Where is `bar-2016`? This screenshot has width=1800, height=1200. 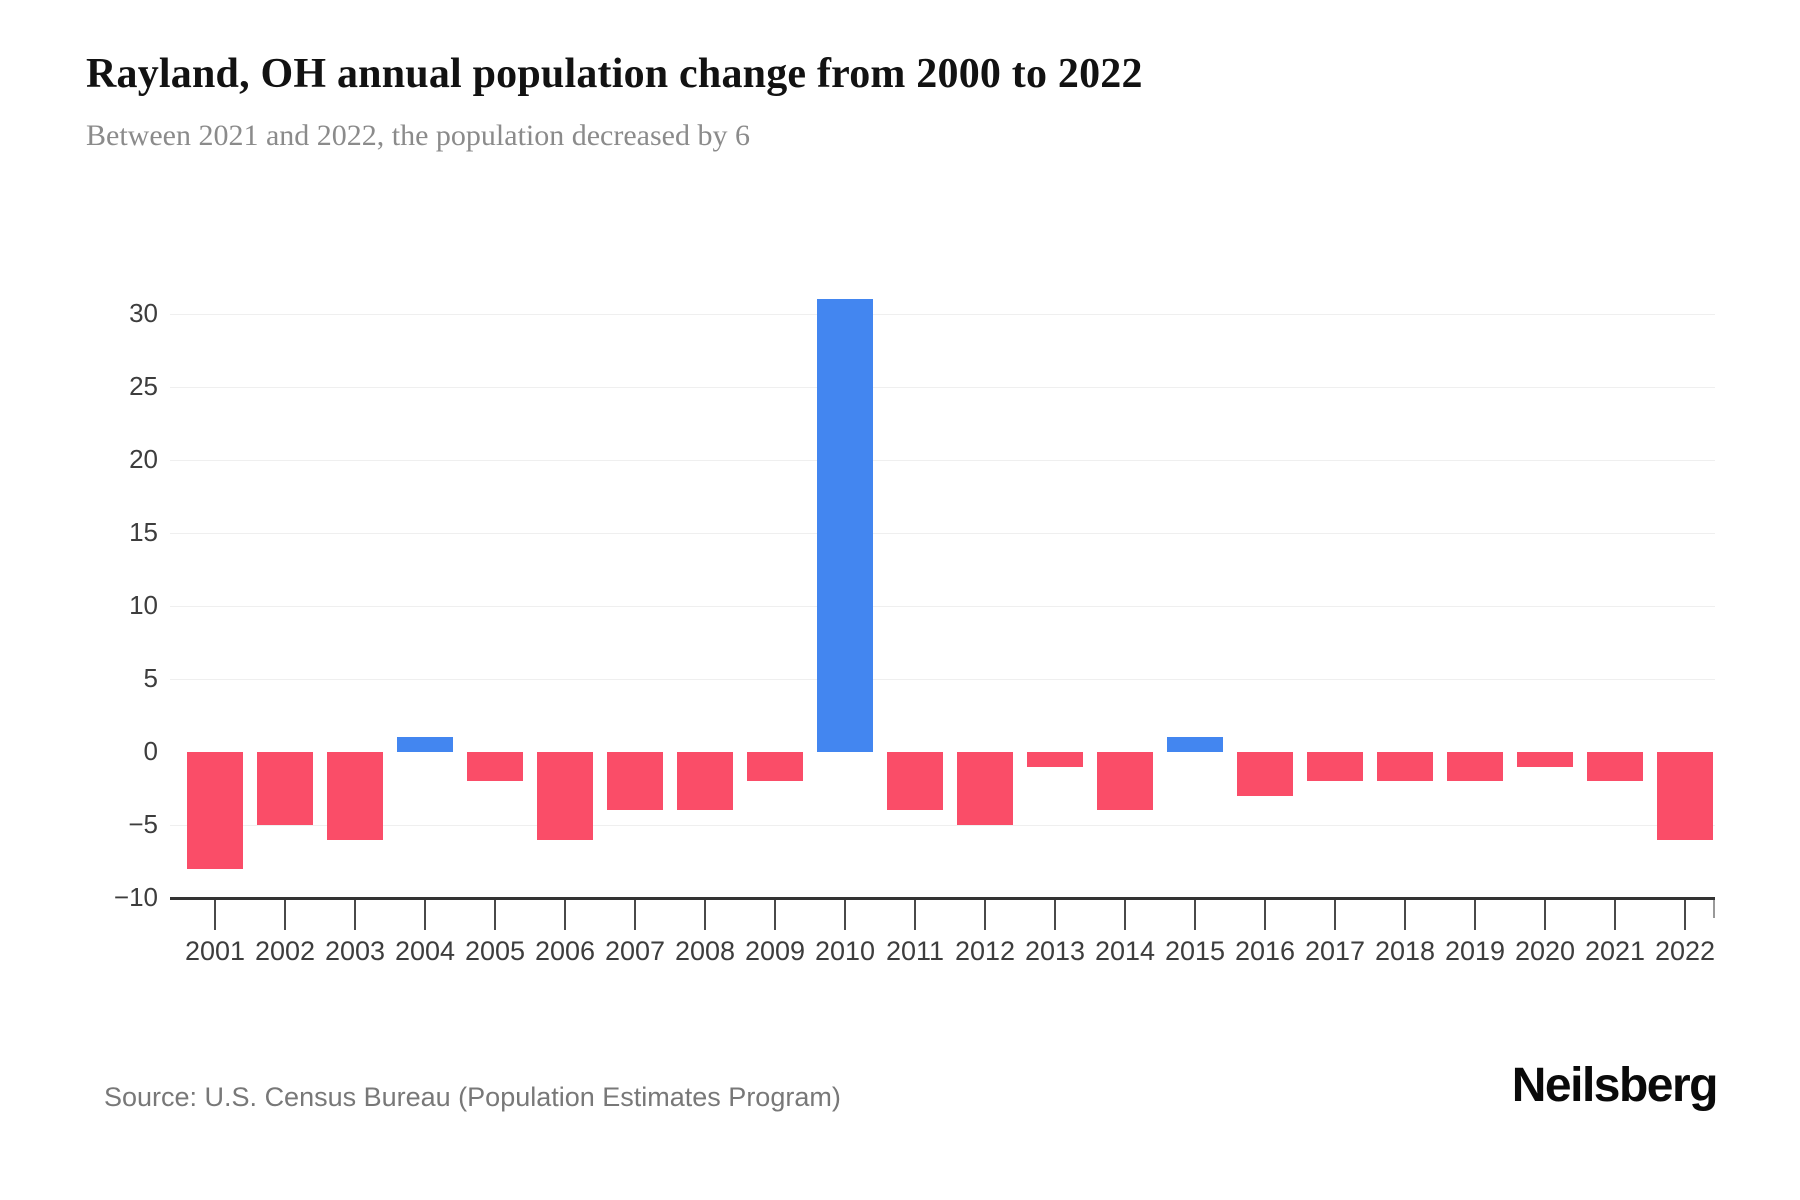 bar-2016 is located at coordinates (1265, 774).